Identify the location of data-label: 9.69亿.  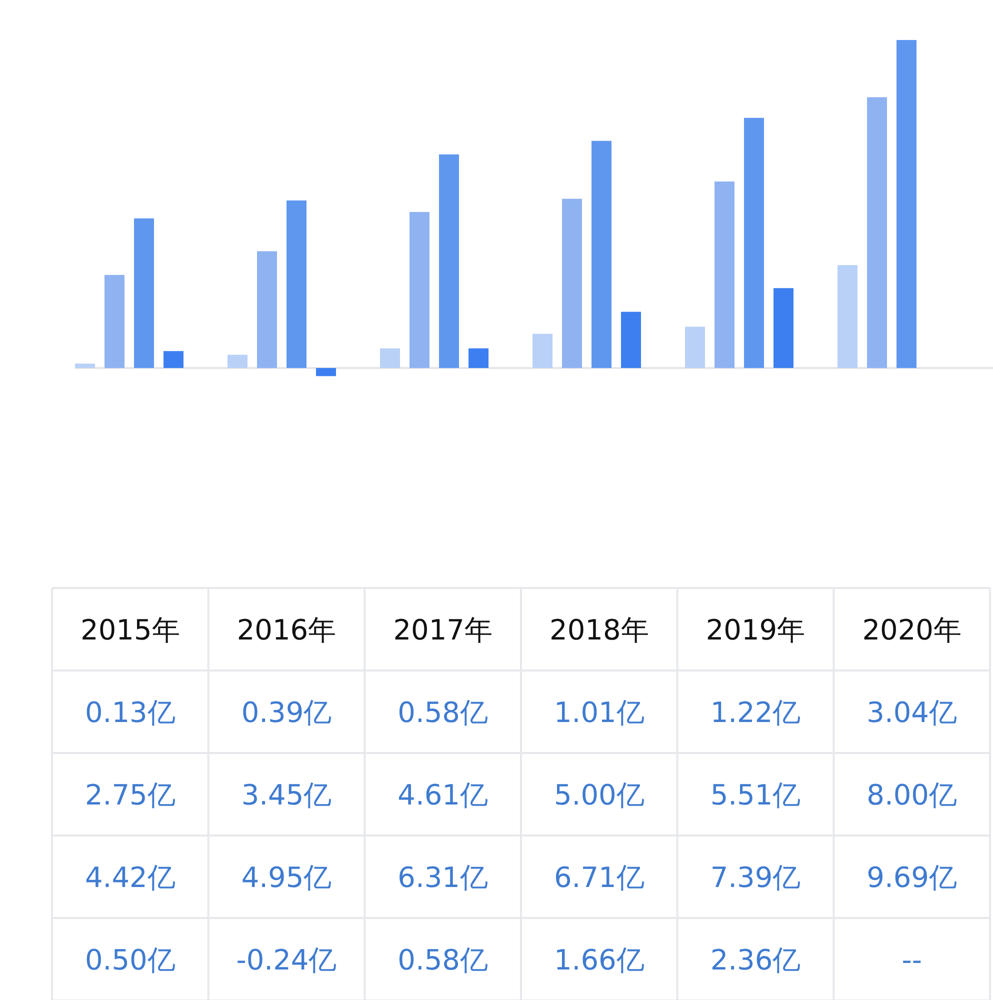
(912, 877).